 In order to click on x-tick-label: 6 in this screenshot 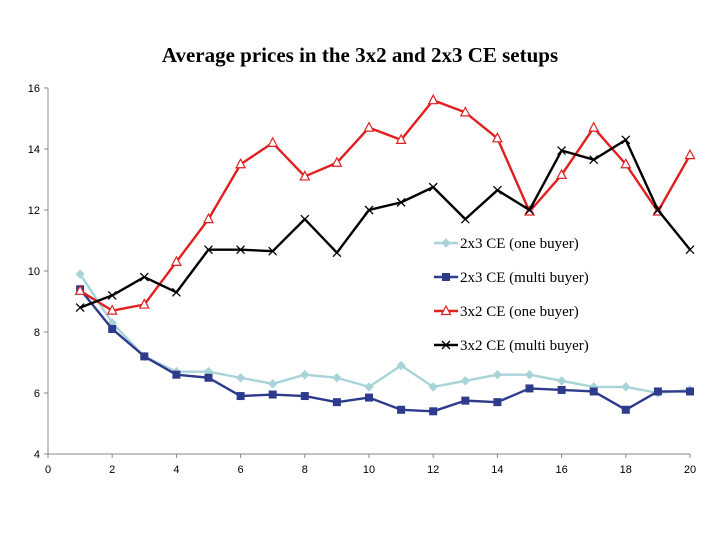, I will do `click(241, 470)`.